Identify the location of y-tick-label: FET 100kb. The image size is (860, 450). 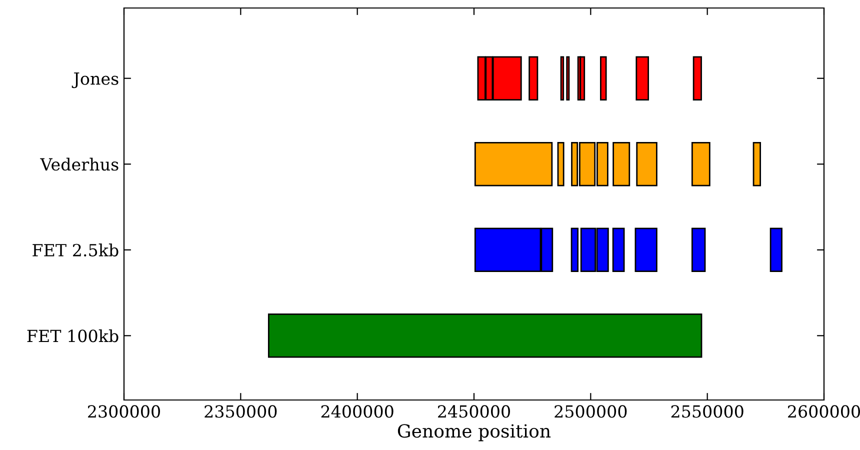
(72, 335).